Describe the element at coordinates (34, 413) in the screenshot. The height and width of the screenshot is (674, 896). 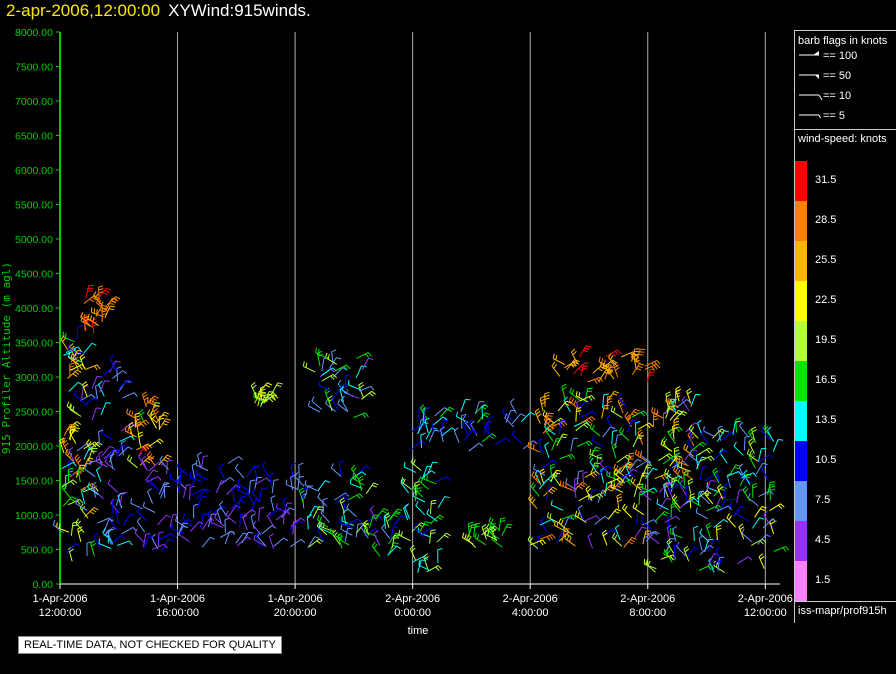
I see `y-tick-label: 2500.00` at that location.